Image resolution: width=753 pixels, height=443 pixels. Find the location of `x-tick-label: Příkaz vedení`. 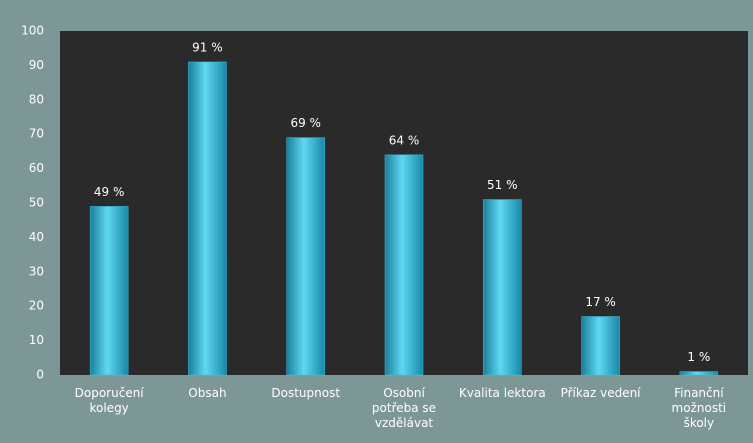

x-tick-label: Příkaz vedení is located at coordinates (600, 393).